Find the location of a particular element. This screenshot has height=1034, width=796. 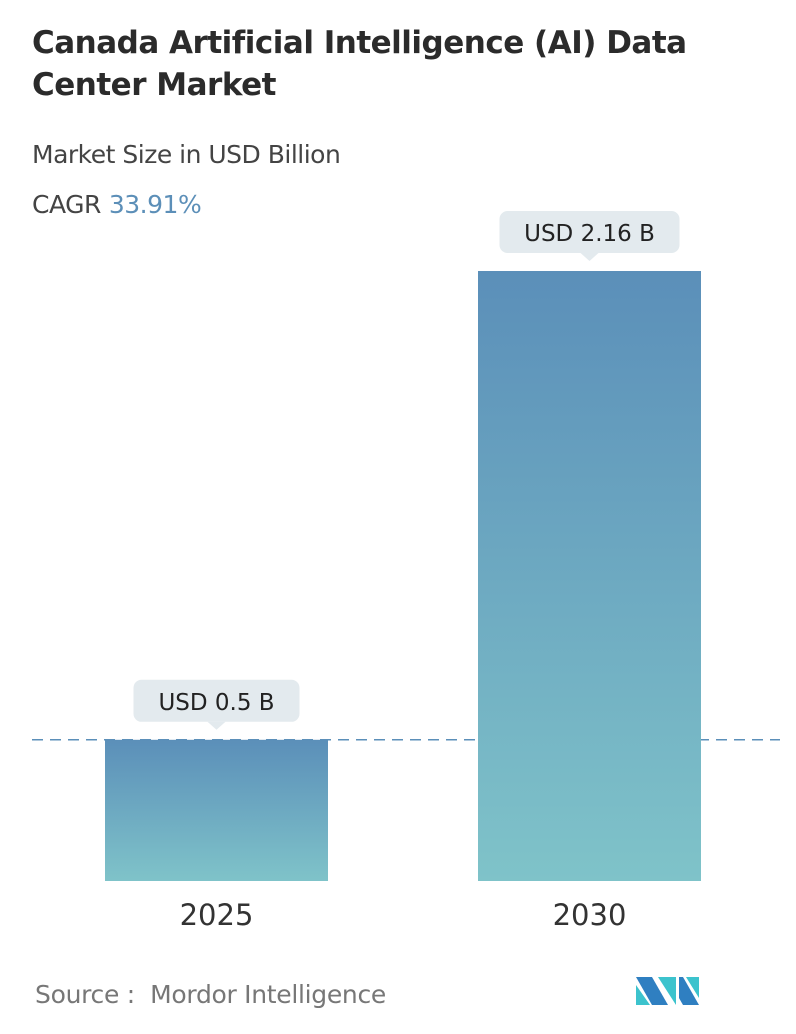

cagr-value: 33.91% is located at coordinates (155, 204).